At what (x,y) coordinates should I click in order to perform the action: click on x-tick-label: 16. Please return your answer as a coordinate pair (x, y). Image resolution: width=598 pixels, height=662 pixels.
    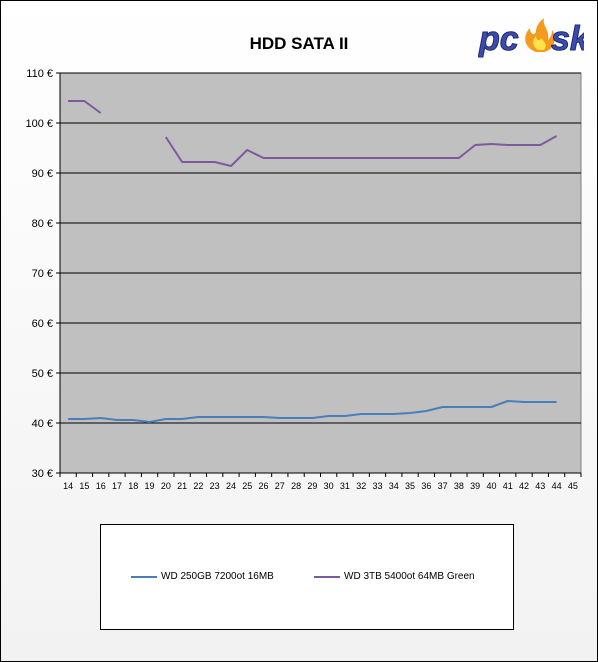
    Looking at the image, I should click on (101, 486).